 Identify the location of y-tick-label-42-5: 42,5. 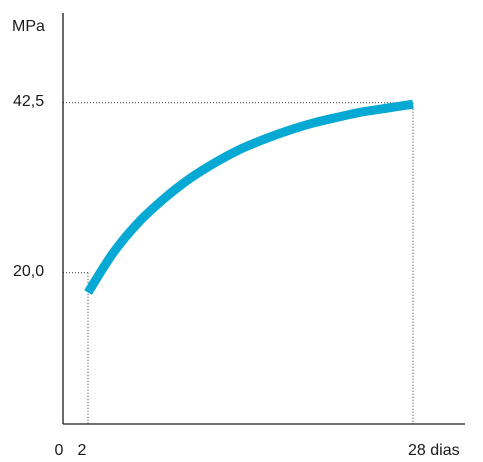
(28, 101).